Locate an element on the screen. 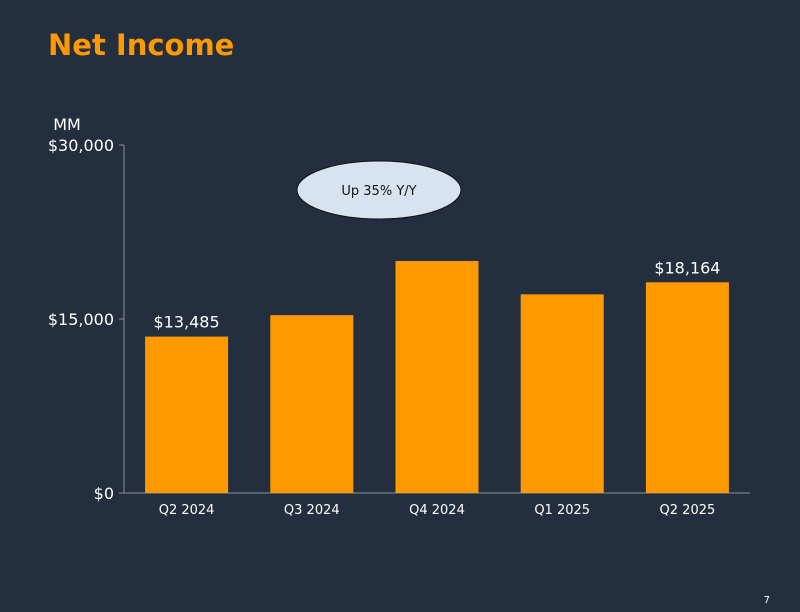  unit-label: MM is located at coordinates (67, 124).